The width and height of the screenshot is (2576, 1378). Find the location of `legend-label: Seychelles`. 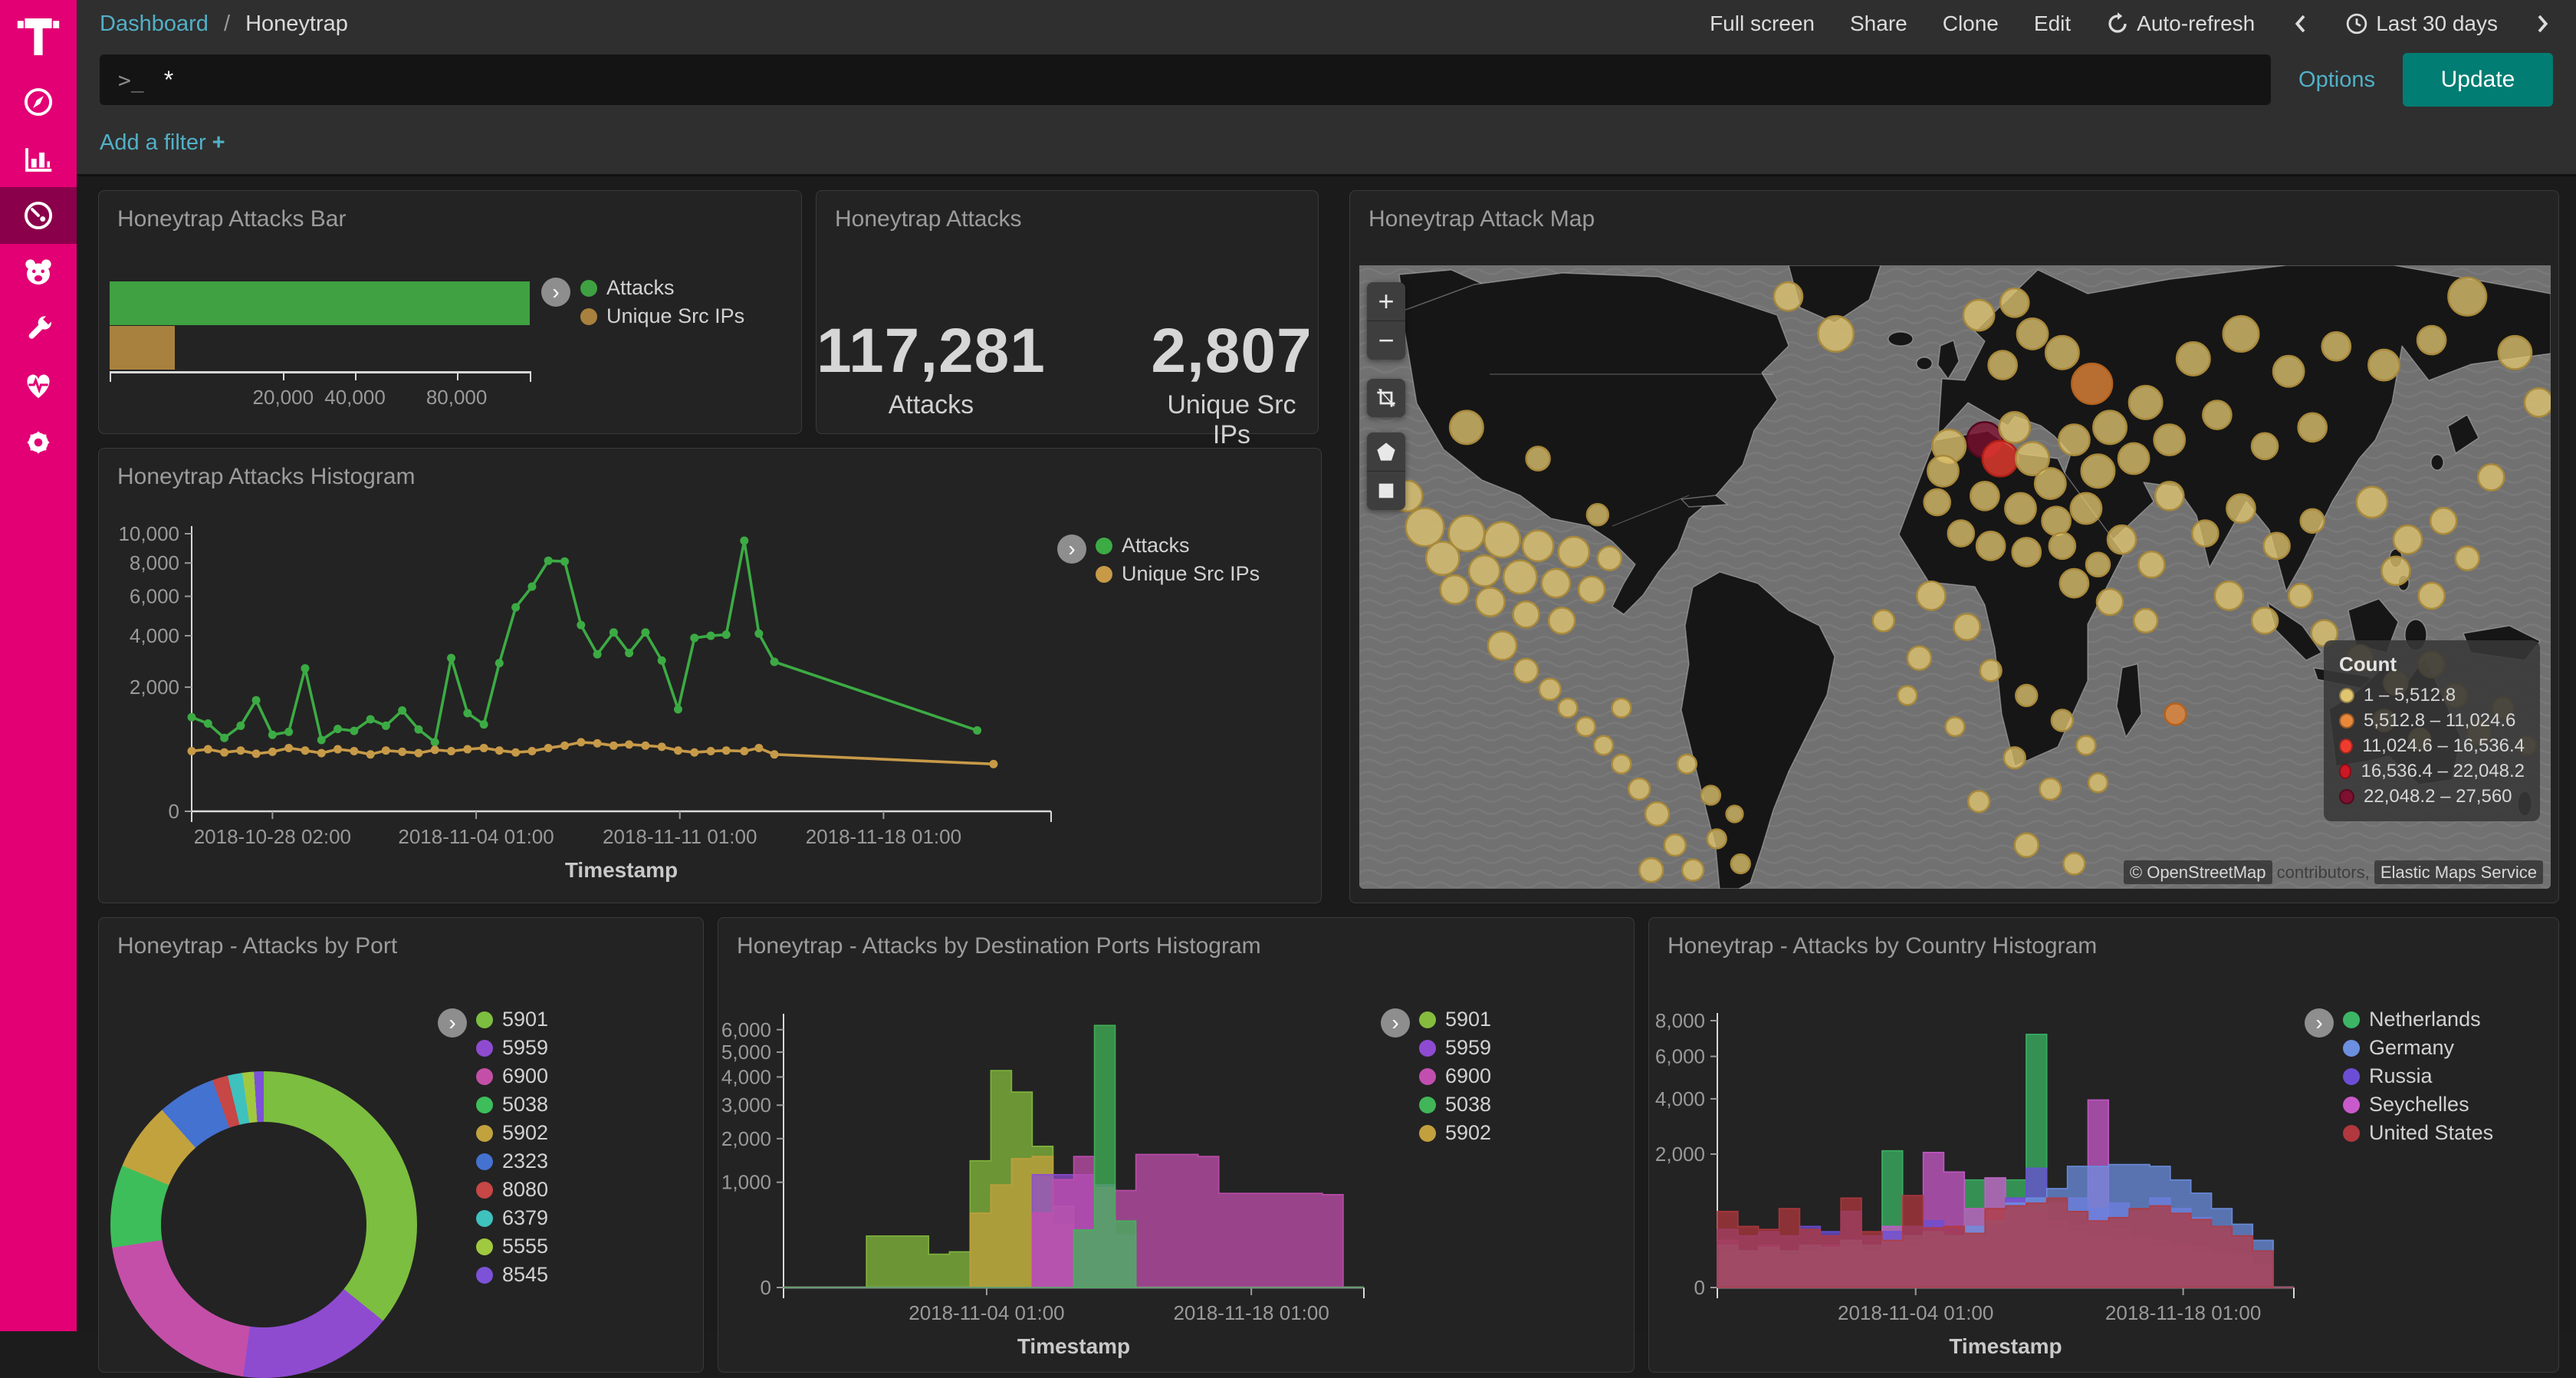

legend-label: Seychelles is located at coordinates (2419, 1105).